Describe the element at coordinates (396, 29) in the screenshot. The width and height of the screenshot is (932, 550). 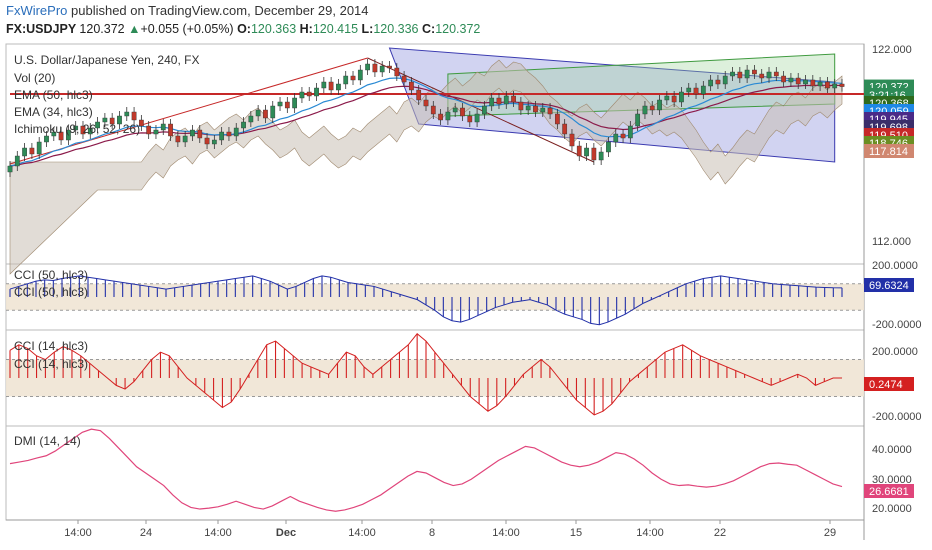
I see `low-value: 120.336` at that location.